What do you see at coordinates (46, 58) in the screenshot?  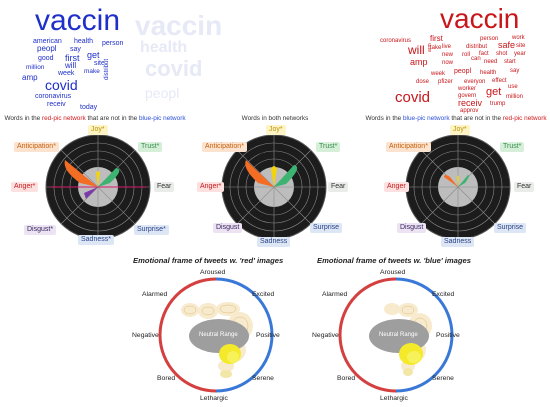 I see `cloud-word: good` at bounding box center [46, 58].